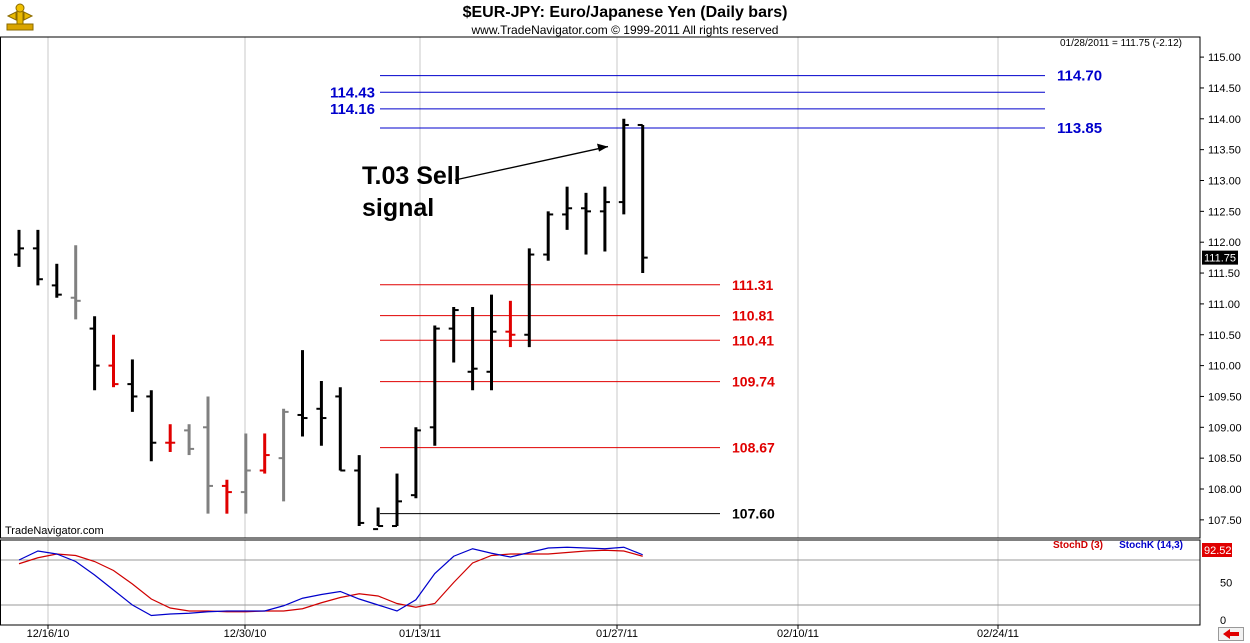 The height and width of the screenshot is (643, 1250). What do you see at coordinates (1224, 120) in the screenshot?
I see `y-tick-label: 114.00` at bounding box center [1224, 120].